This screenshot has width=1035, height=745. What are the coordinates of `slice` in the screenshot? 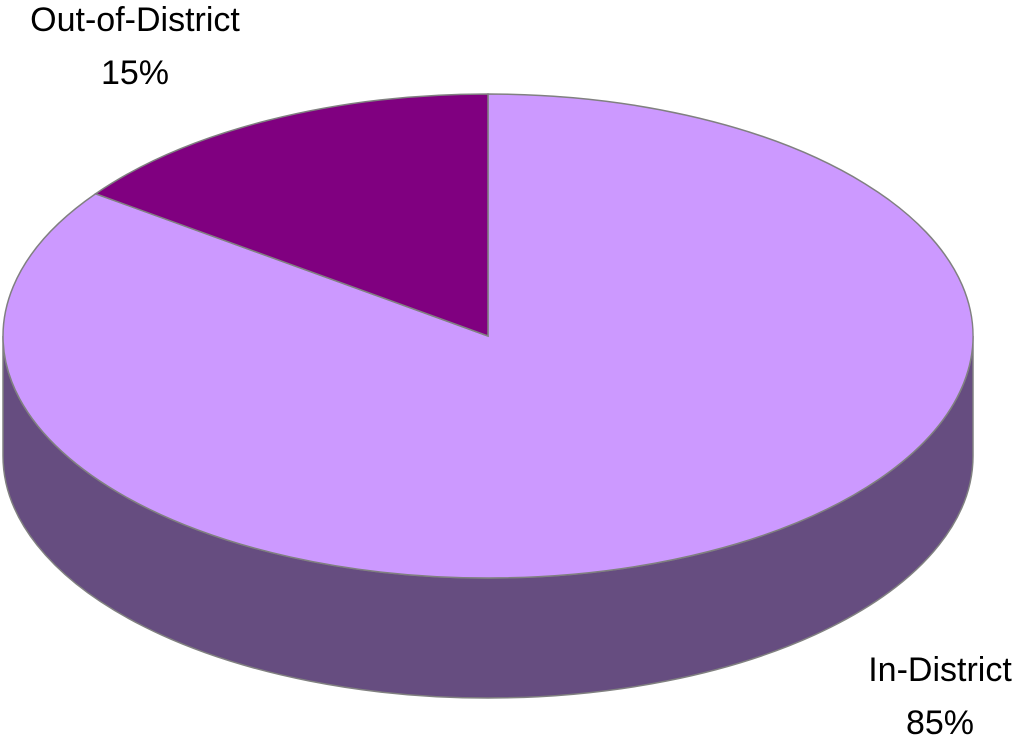 It's located at (291, 215).